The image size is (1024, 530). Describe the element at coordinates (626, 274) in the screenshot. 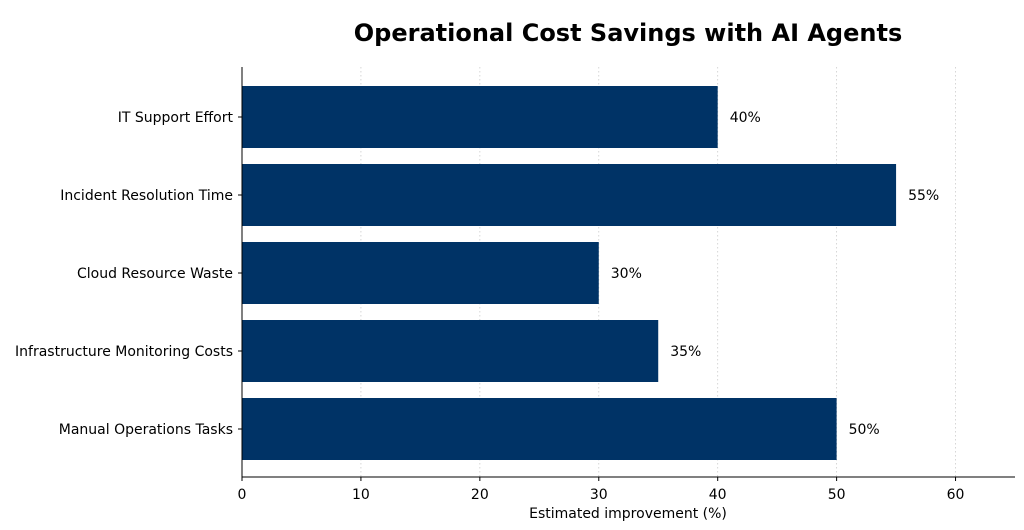

I see `data-label: 30%` at that location.